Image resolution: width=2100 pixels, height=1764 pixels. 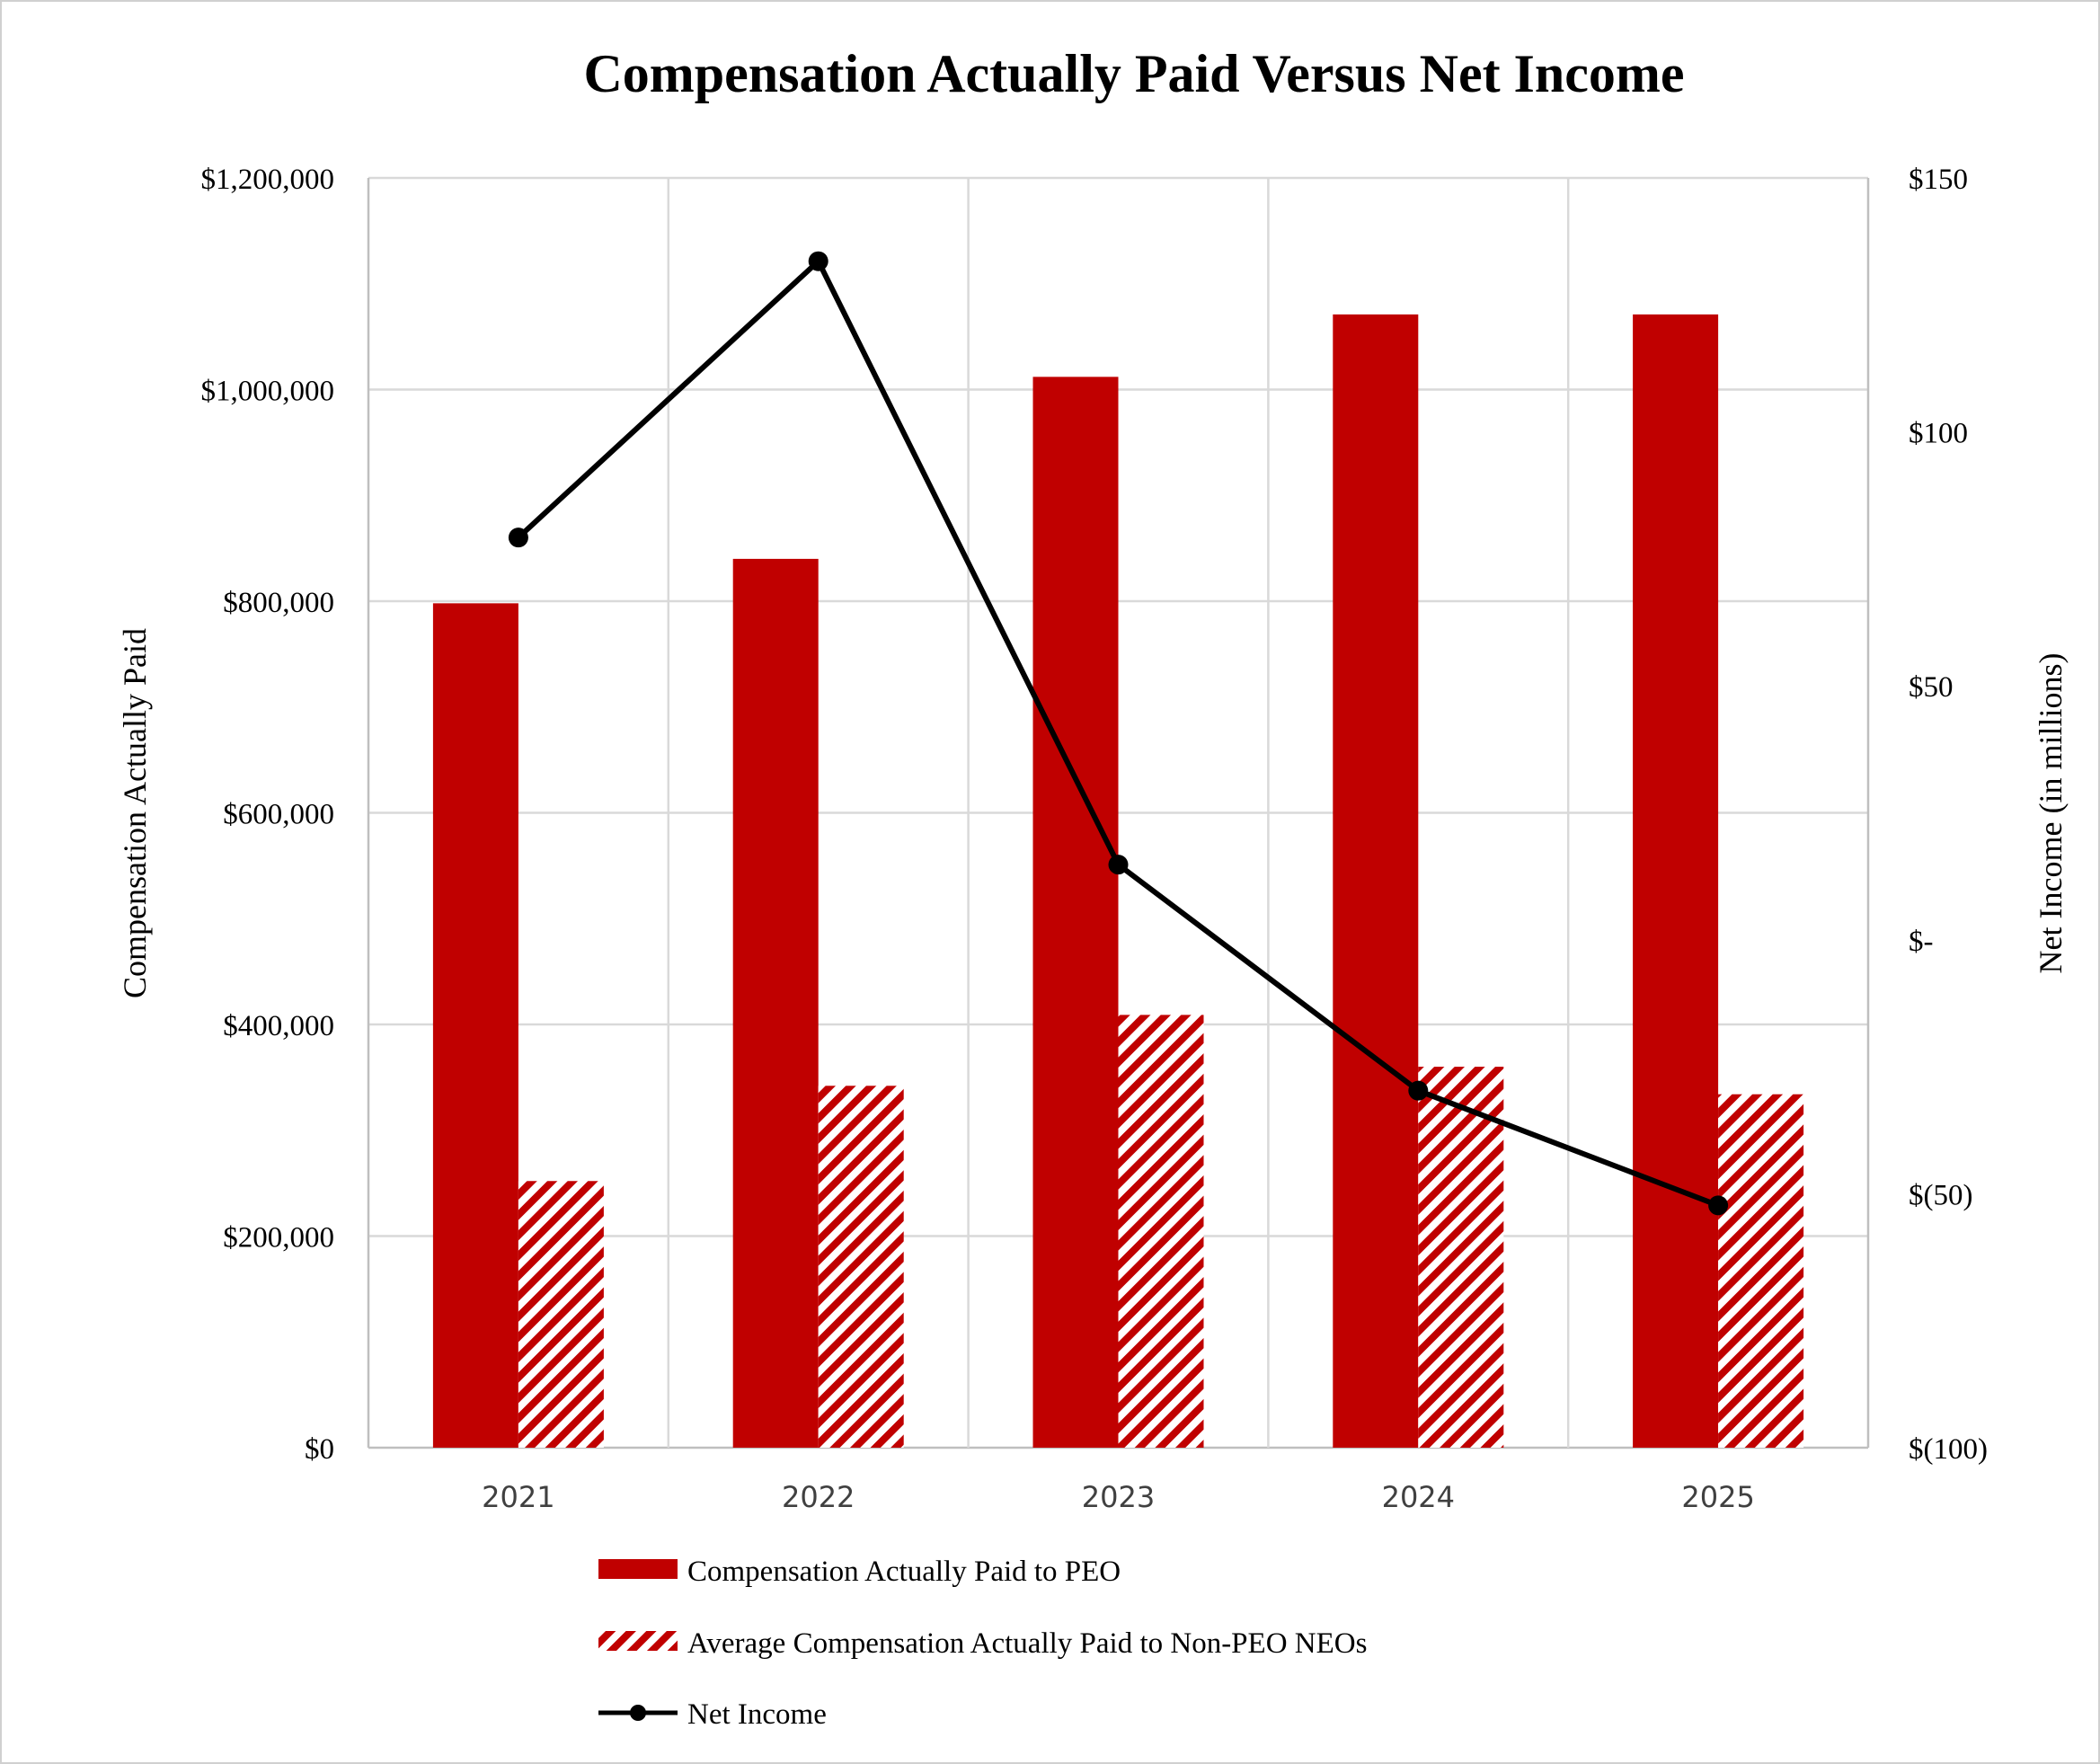 What do you see at coordinates (1948, 1450) in the screenshot?
I see `y-tick-right-label: $(100)` at bounding box center [1948, 1450].